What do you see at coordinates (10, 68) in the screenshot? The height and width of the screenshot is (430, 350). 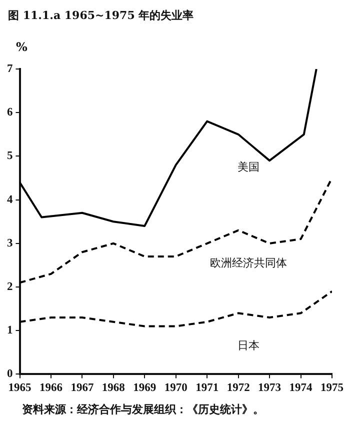 I see `y-tick-label: 7` at bounding box center [10, 68].